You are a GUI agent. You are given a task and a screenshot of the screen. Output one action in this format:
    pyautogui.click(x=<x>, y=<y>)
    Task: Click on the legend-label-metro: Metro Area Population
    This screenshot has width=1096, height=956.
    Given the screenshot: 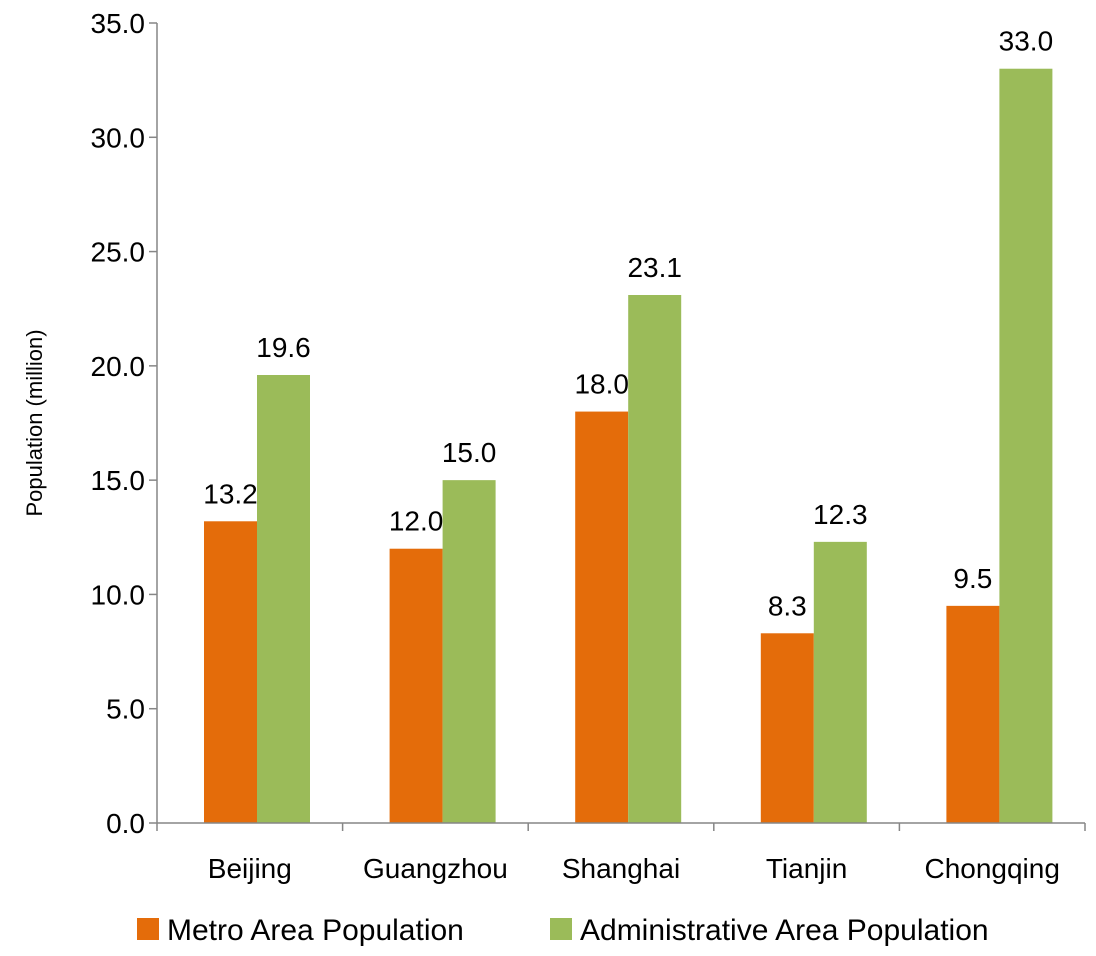 What is the action you would take?
    pyautogui.click(x=315, y=930)
    